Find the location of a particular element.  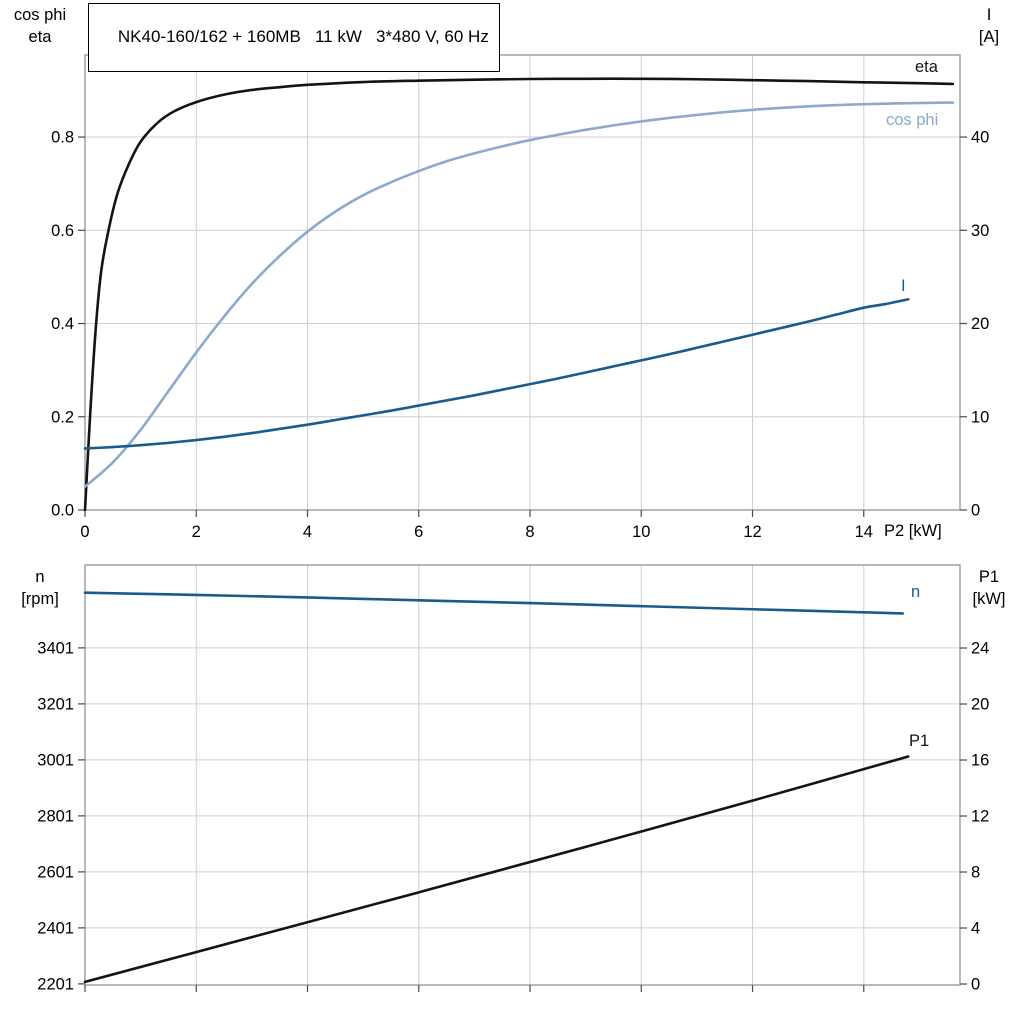

axis-label-eta: eta is located at coordinates (40, 37).